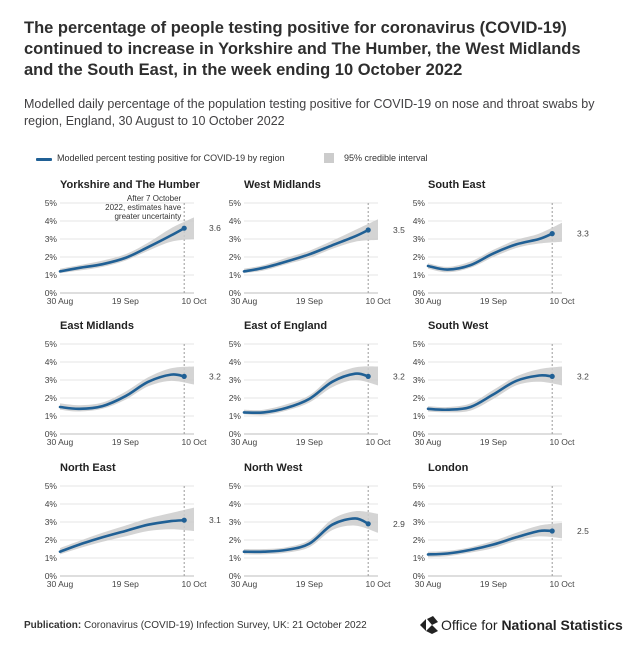 The height and width of the screenshot is (653, 627). What do you see at coordinates (583, 531) in the screenshot?
I see `end-value-label: 2.5` at bounding box center [583, 531].